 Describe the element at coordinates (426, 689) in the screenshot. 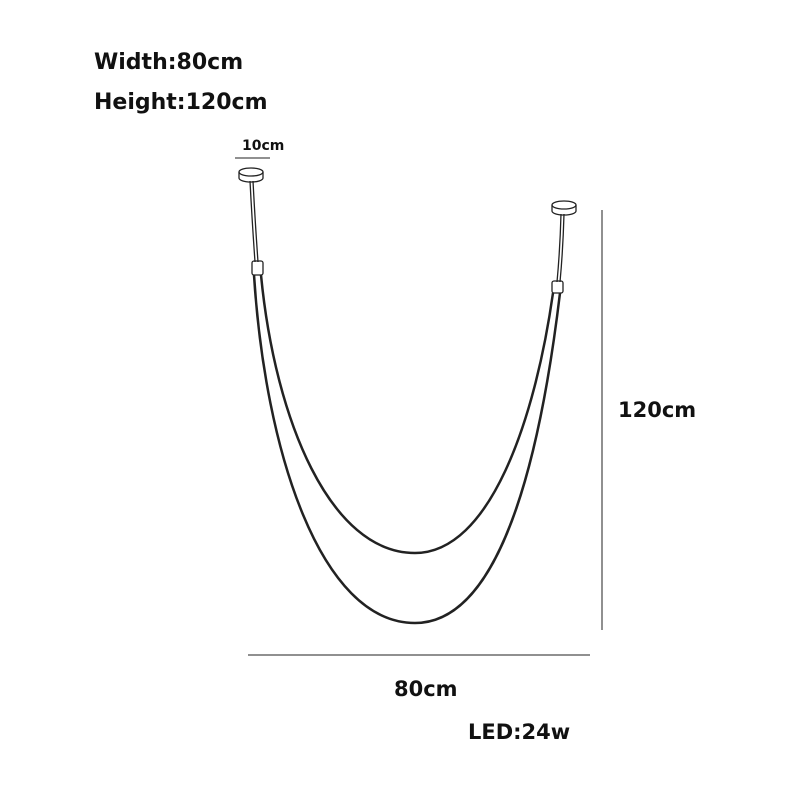

I see `width-dimension-label: 80cm` at that location.